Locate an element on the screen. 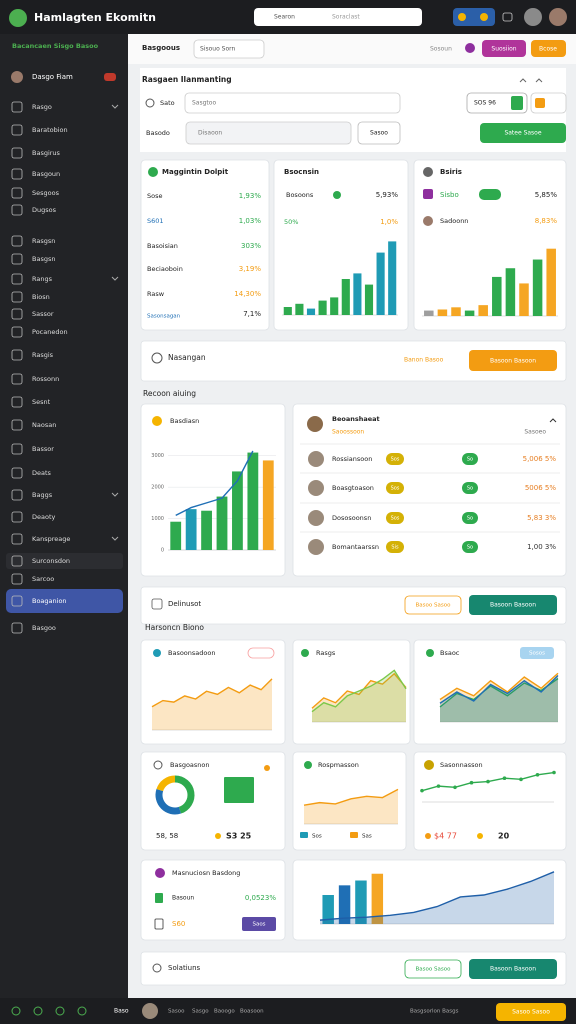 The width and height of the screenshot is (576, 1028). label: 5,83 3% is located at coordinates (541, 518).